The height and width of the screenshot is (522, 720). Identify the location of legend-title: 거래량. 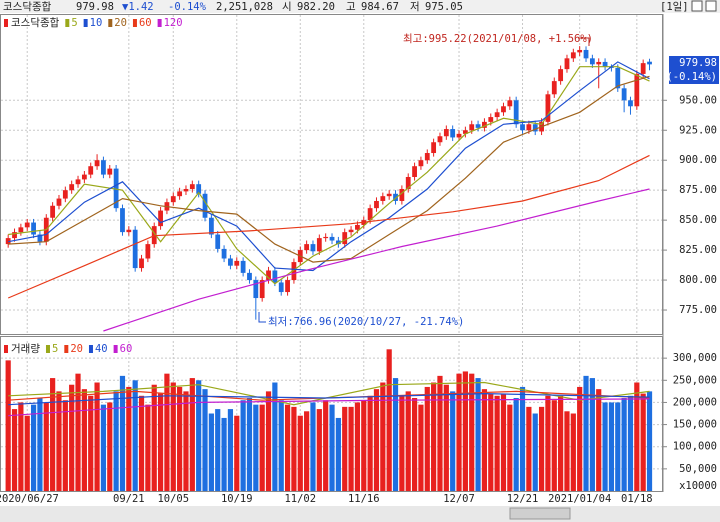
(25, 349).